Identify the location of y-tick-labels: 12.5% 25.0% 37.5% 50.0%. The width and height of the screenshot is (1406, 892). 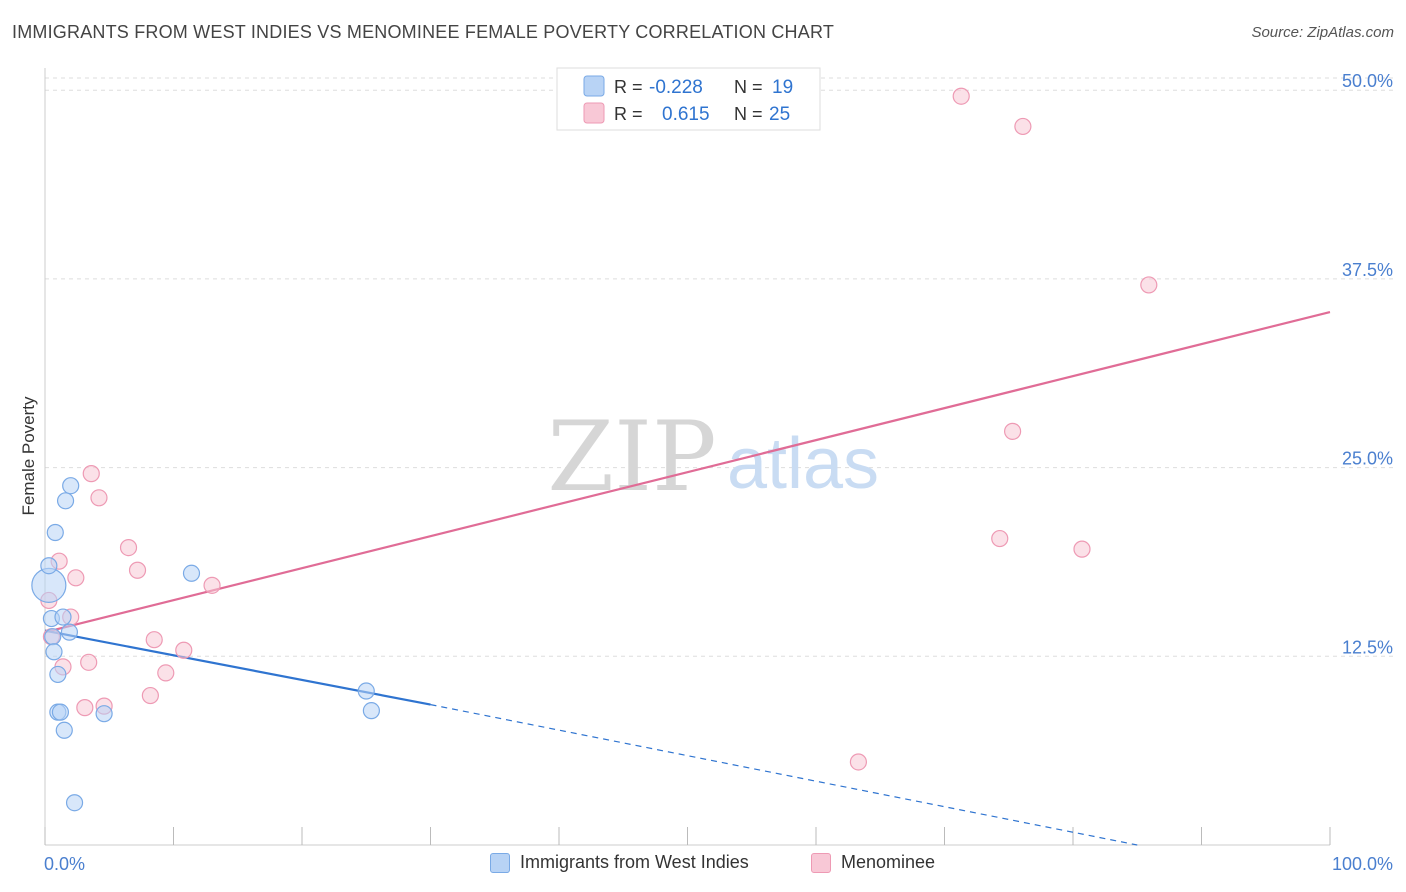
(1367, 364).